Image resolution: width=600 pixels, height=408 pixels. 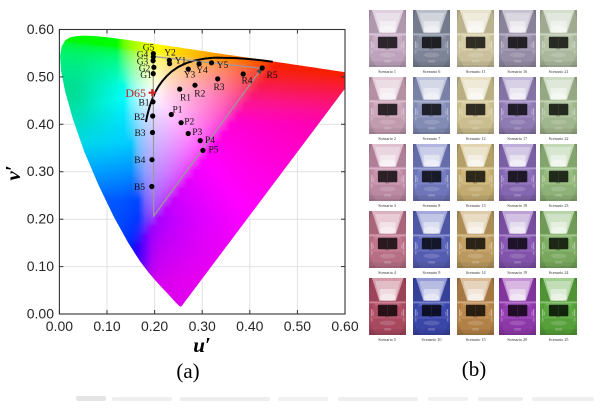 What do you see at coordinates (149, 49) in the screenshot?
I see `svg-text: G5` at bounding box center [149, 49].